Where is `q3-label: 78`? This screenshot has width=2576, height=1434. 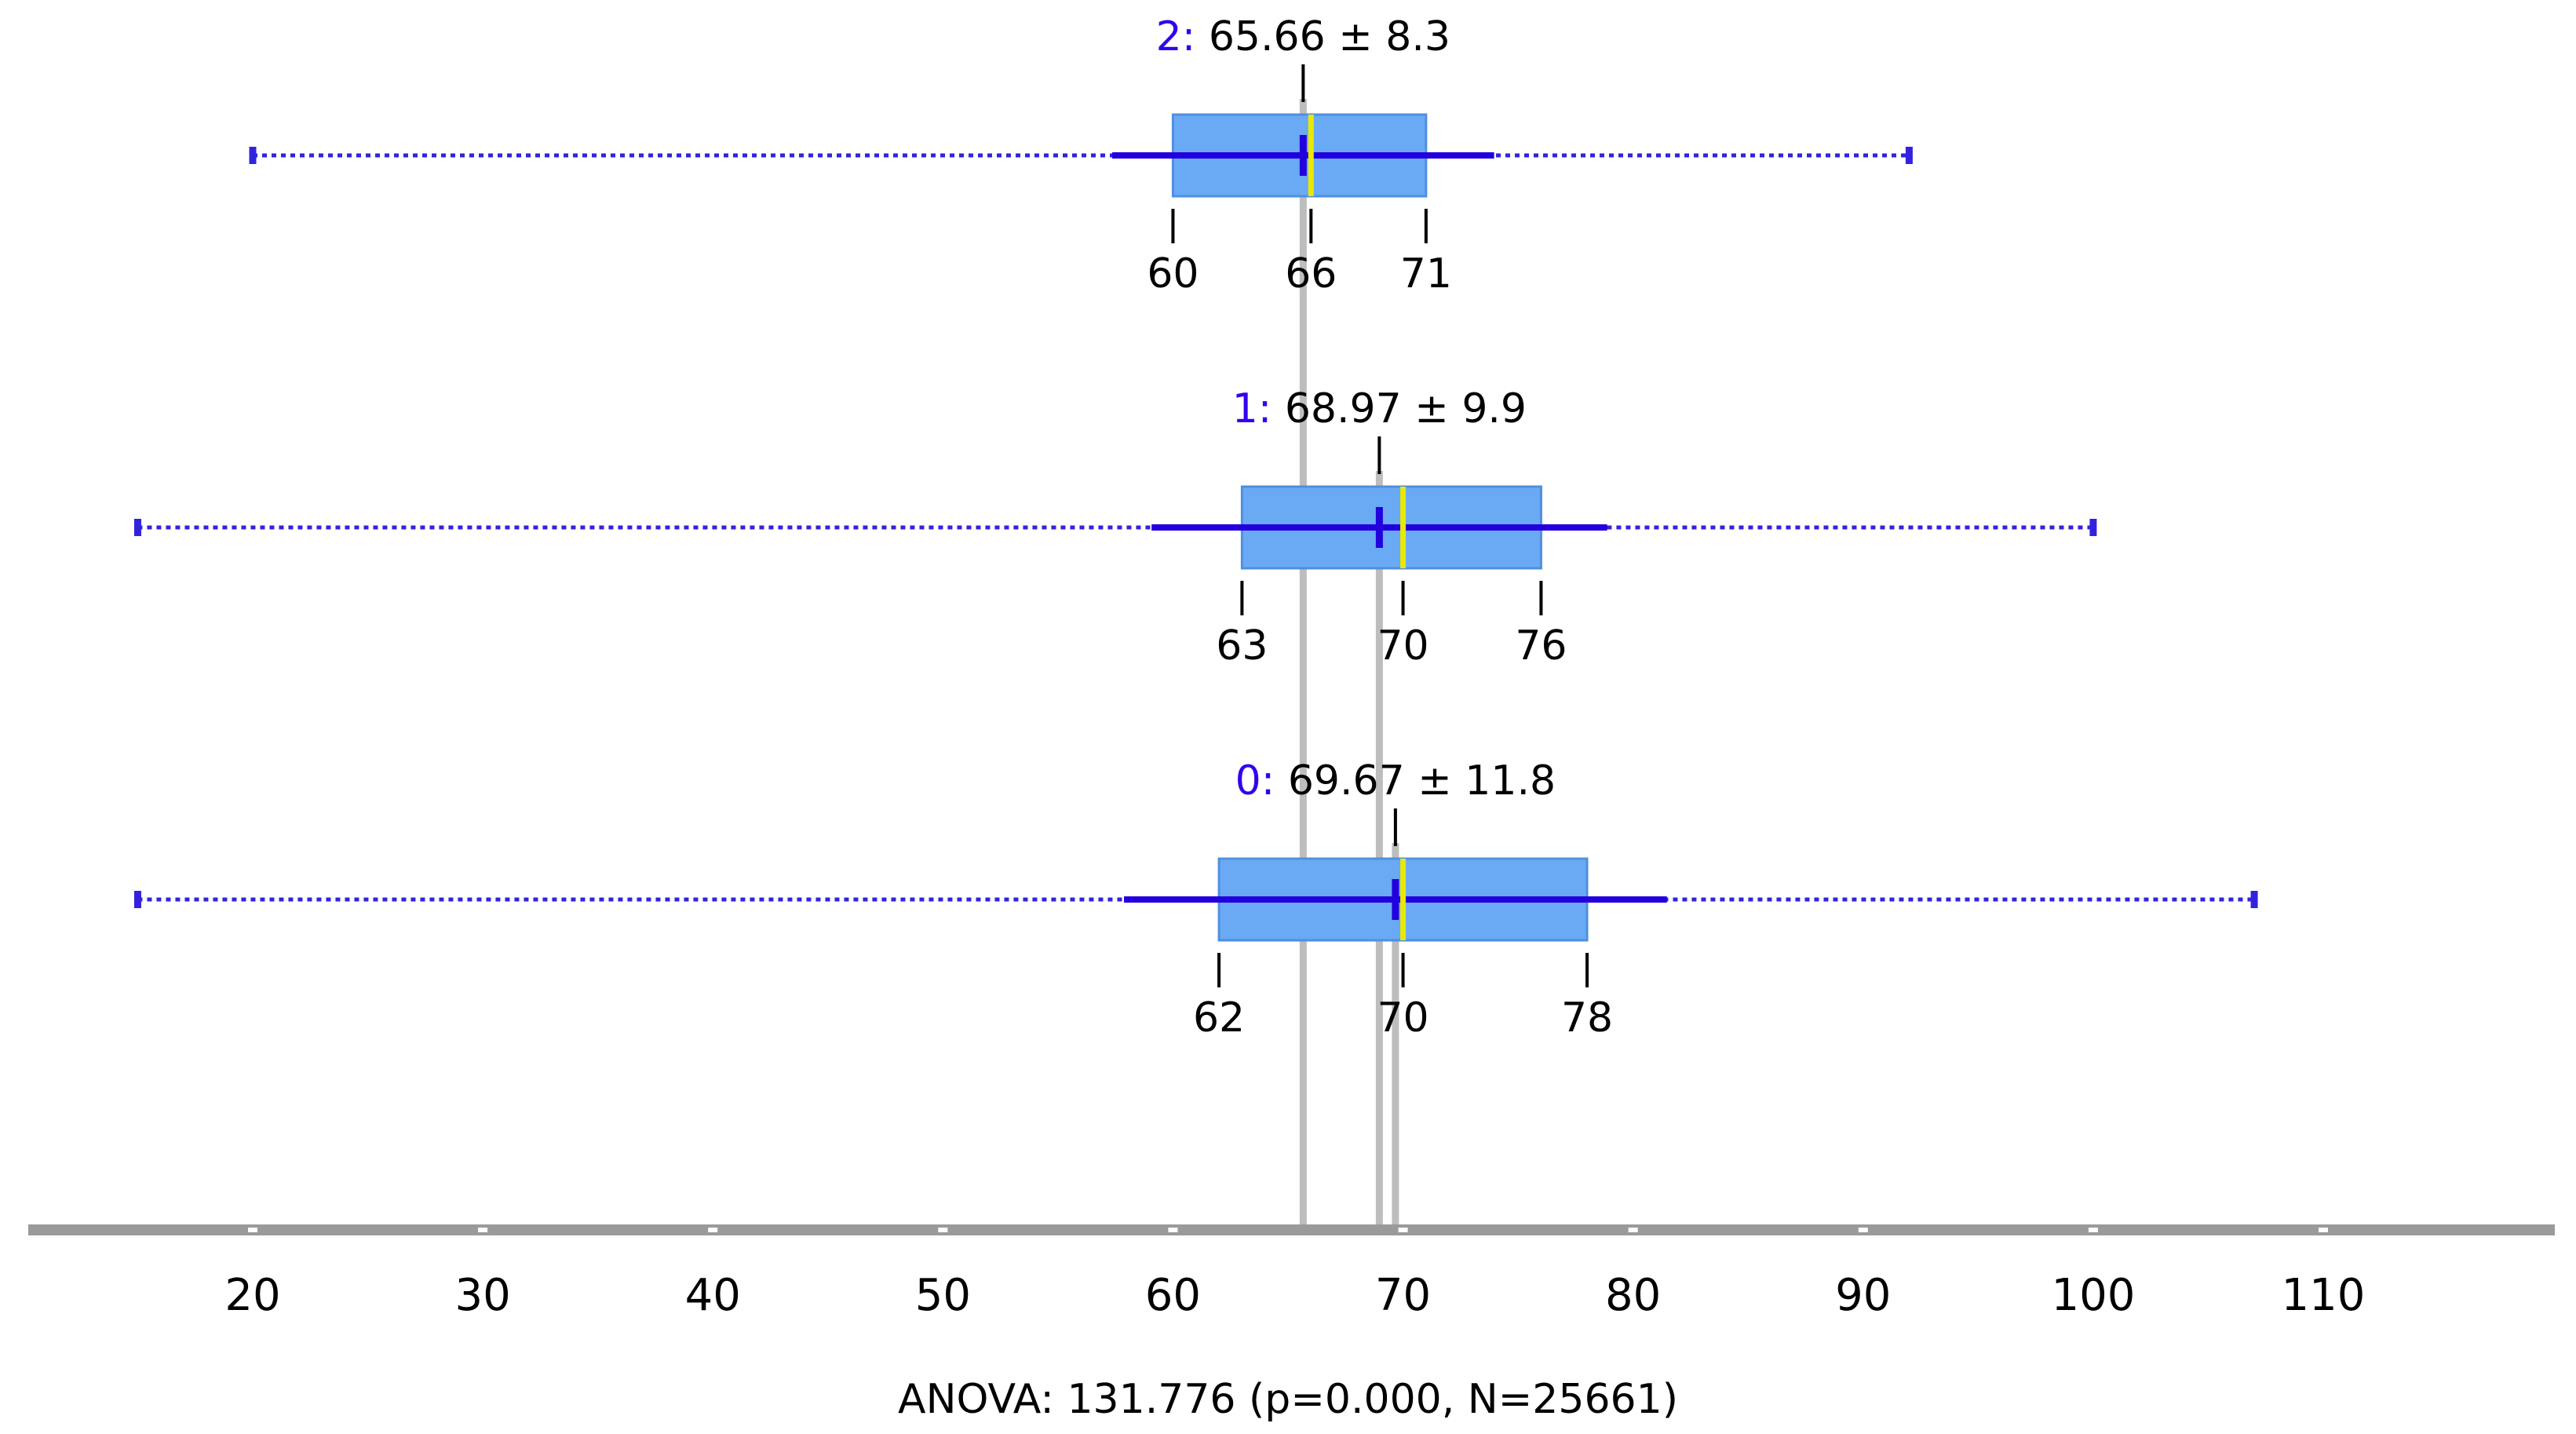
q3-label: 78 is located at coordinates (1587, 1018).